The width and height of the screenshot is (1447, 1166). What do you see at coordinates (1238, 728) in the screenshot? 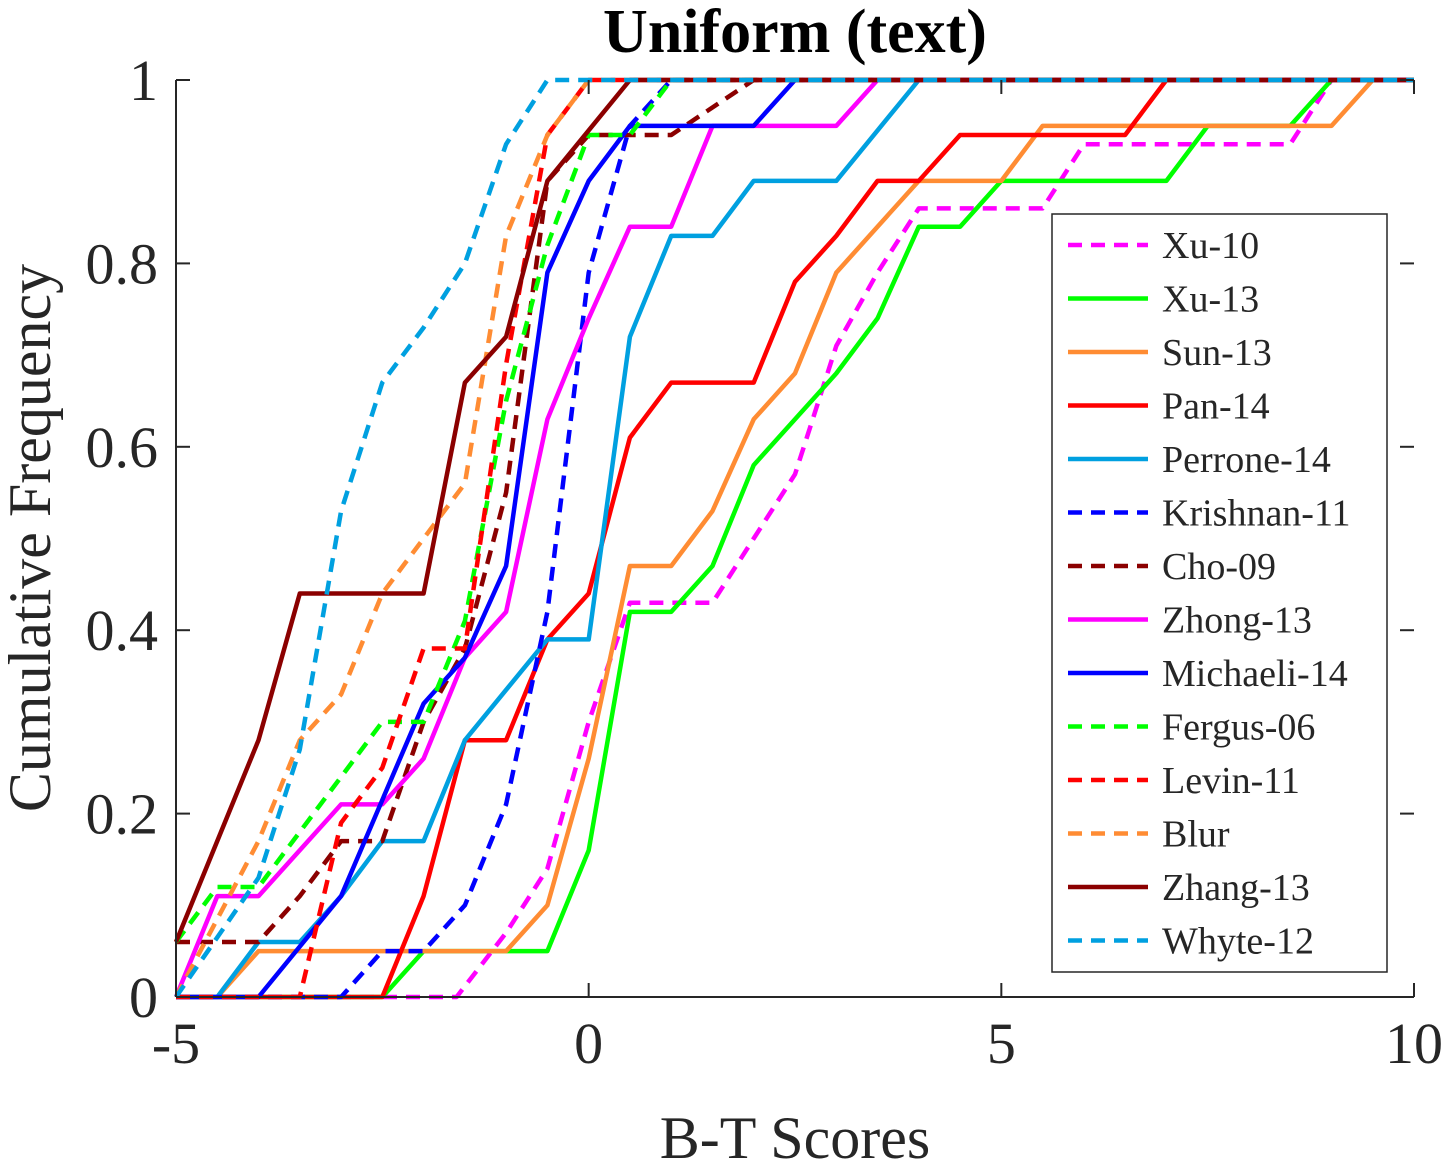
I see `legend-label-fergus-06: Fergus-06` at bounding box center [1238, 728].